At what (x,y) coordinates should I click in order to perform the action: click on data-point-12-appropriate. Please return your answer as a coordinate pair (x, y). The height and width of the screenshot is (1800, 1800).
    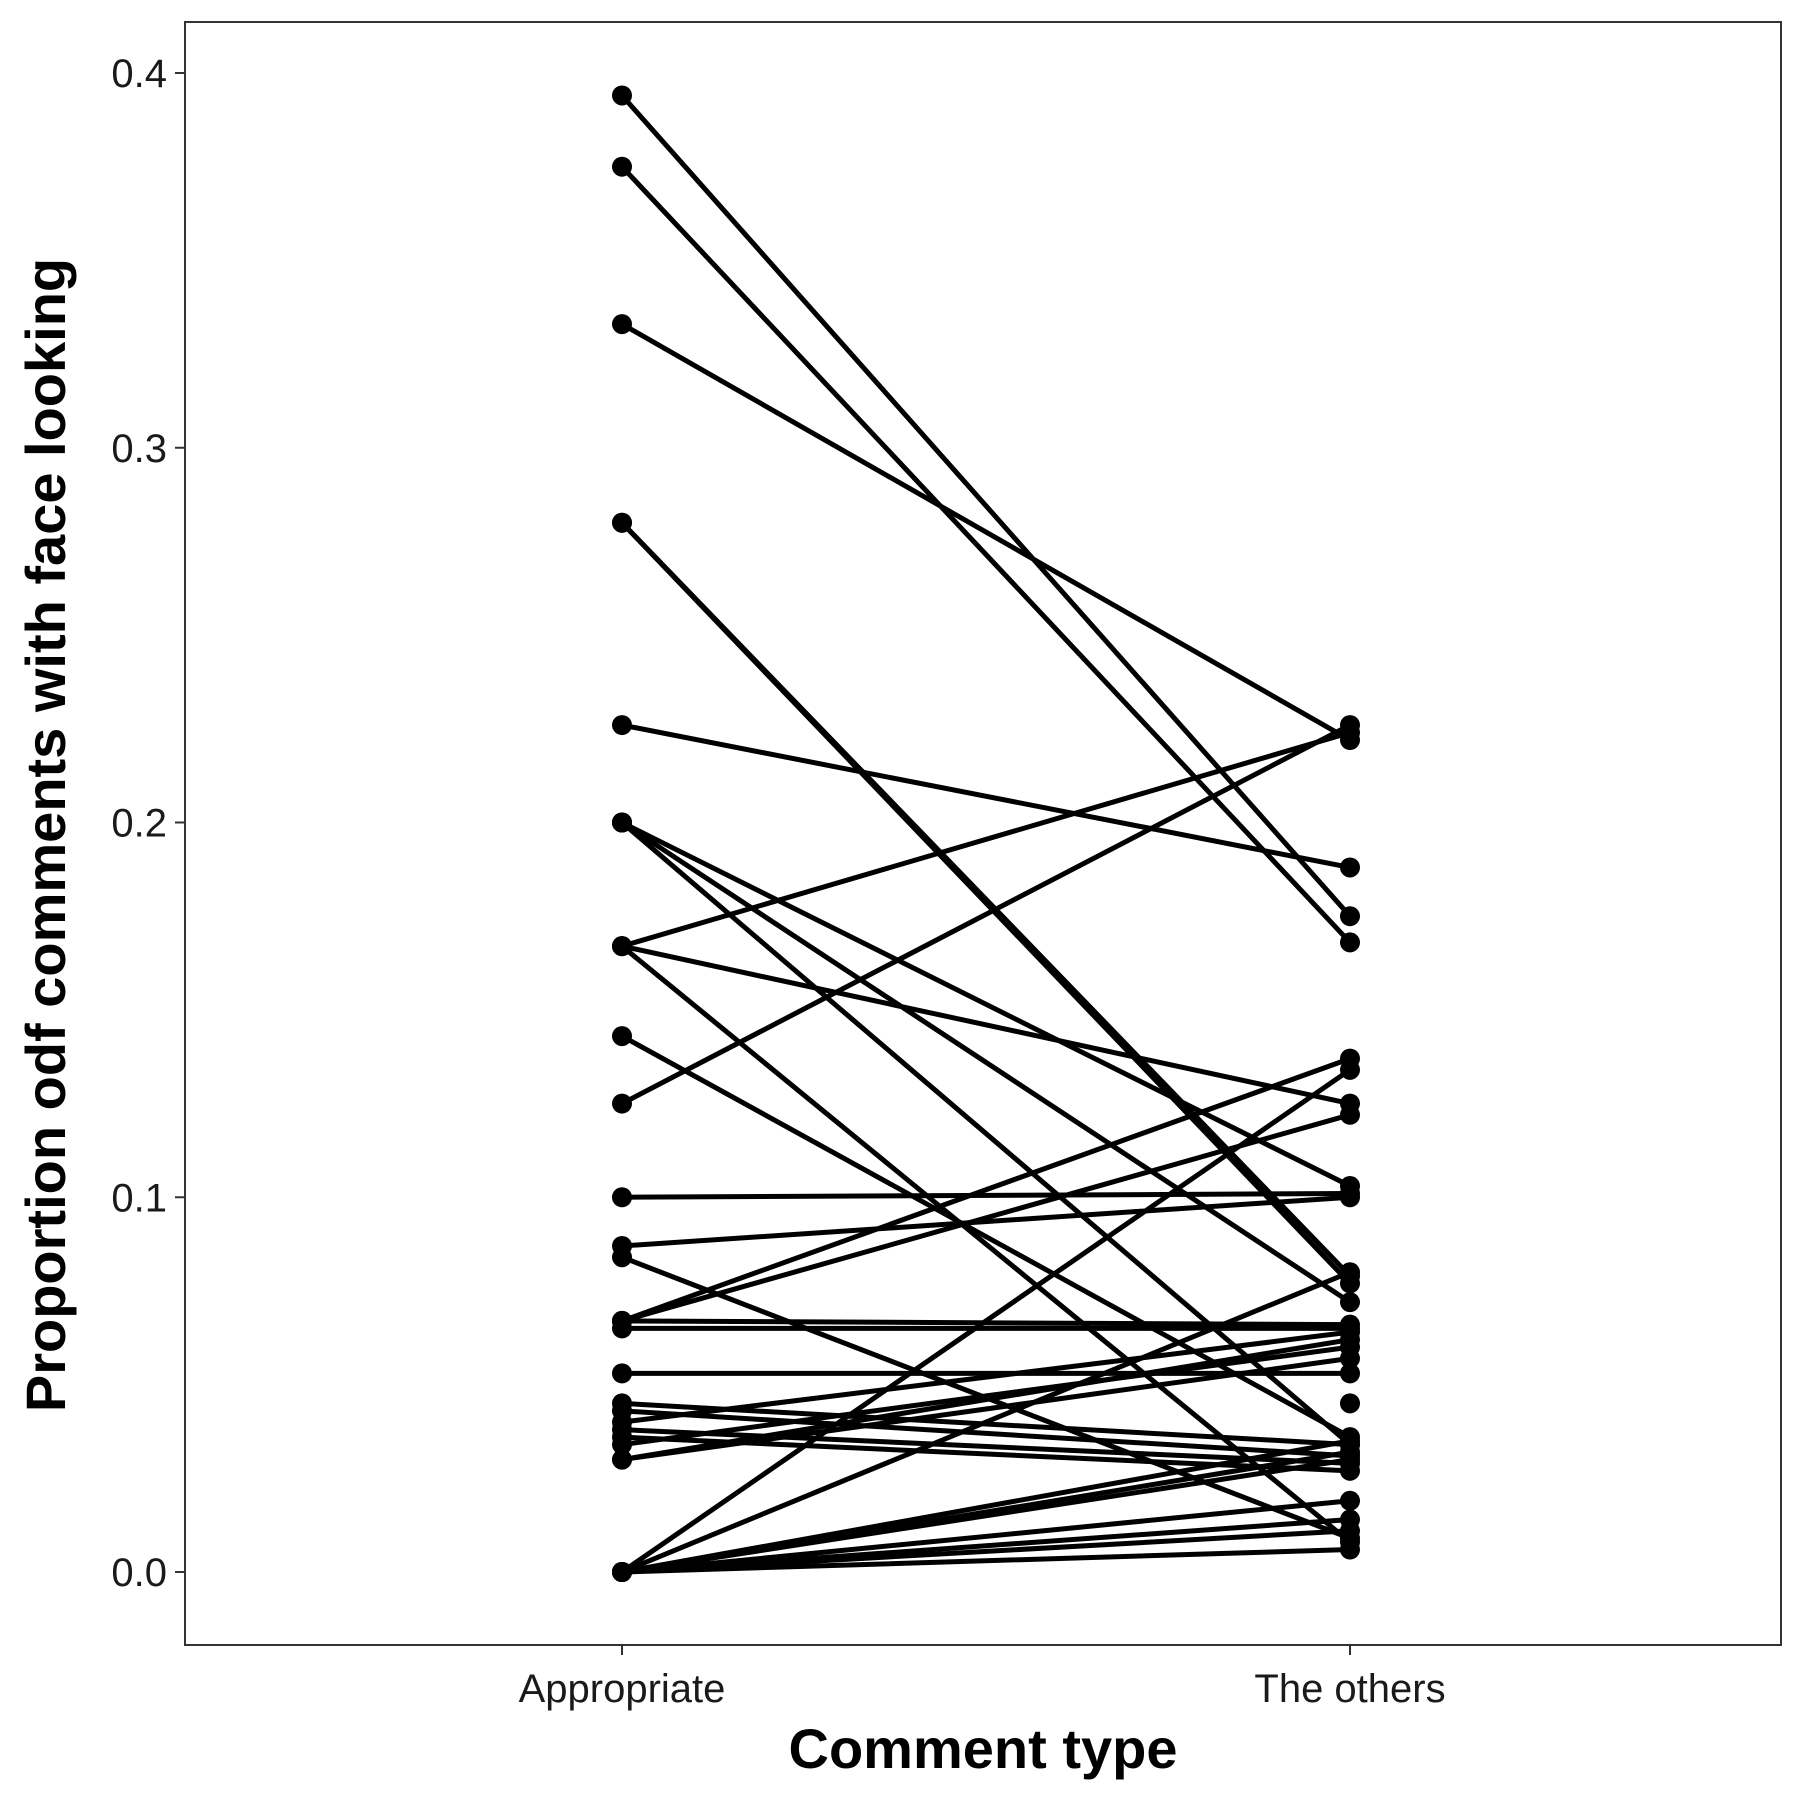
    Looking at the image, I should click on (622, 946).